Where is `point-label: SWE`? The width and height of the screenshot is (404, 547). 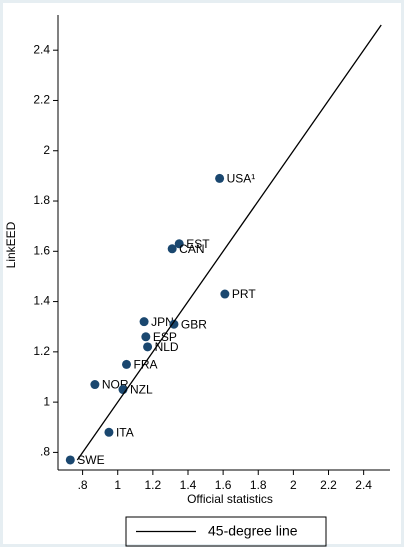
point-label: SWE is located at coordinates (90, 460).